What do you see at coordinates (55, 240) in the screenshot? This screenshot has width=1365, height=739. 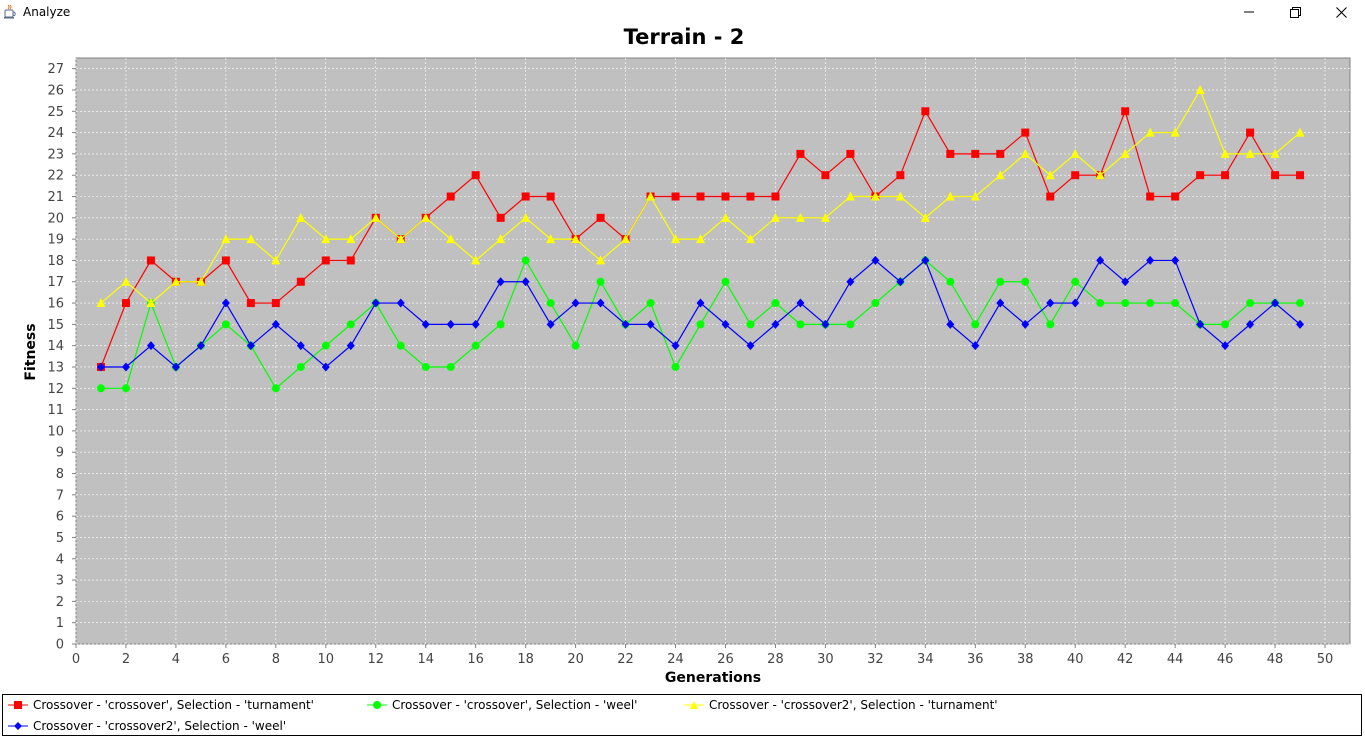 I see `y-tick-label: 19` at bounding box center [55, 240].